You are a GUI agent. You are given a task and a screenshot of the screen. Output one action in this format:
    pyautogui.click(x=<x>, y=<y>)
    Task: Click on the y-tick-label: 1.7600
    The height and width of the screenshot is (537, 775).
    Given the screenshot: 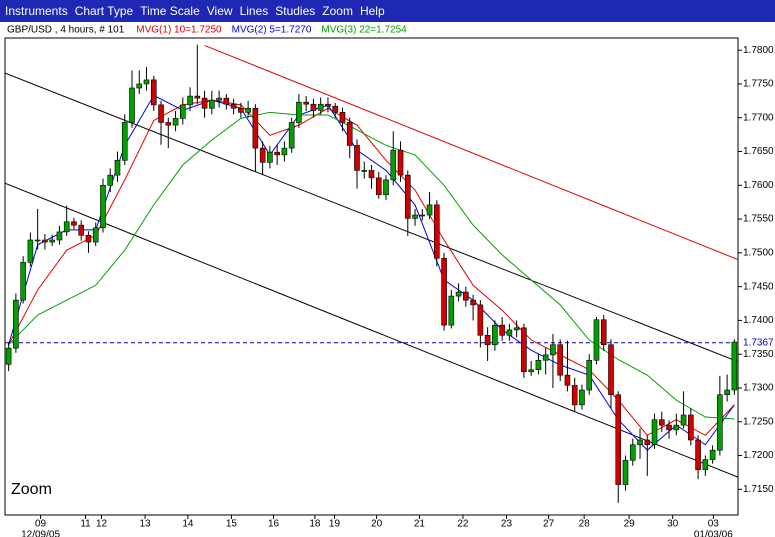 What is the action you would take?
    pyautogui.click(x=758, y=185)
    